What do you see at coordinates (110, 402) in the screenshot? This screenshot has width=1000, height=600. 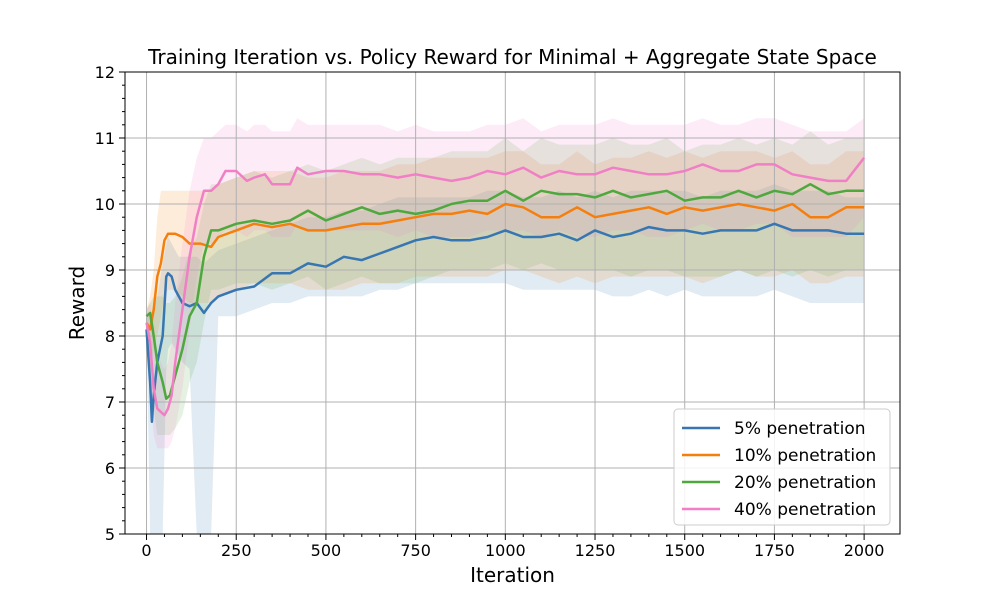 I see `y-tick-label: 7` at bounding box center [110, 402].